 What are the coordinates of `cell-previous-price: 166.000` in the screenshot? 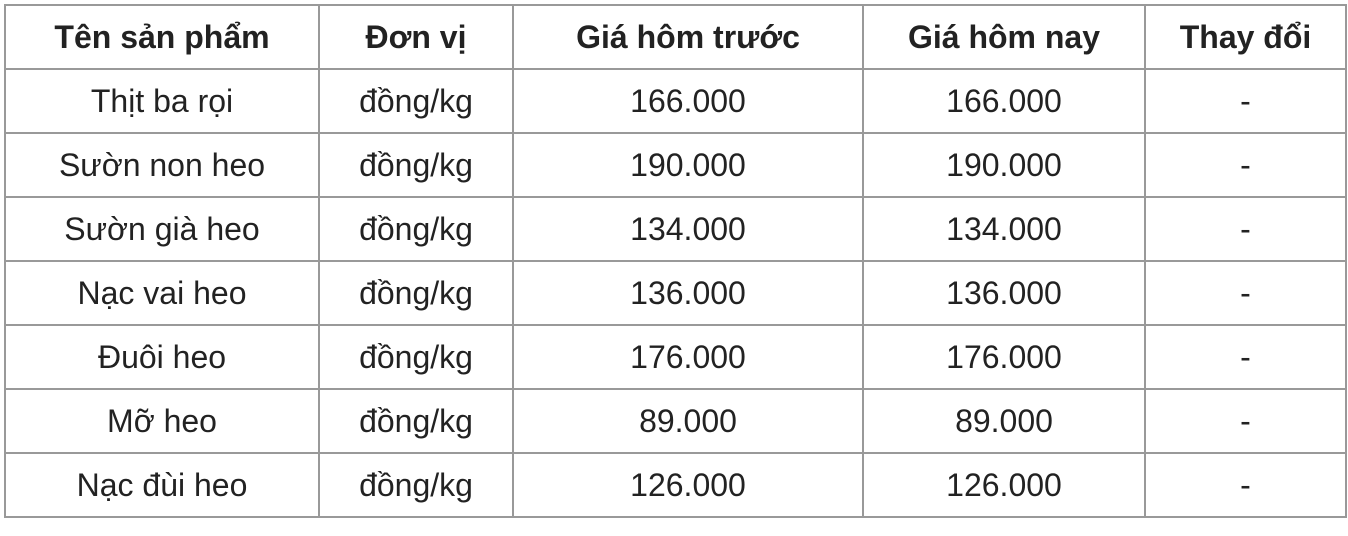 It's located at (688, 101).